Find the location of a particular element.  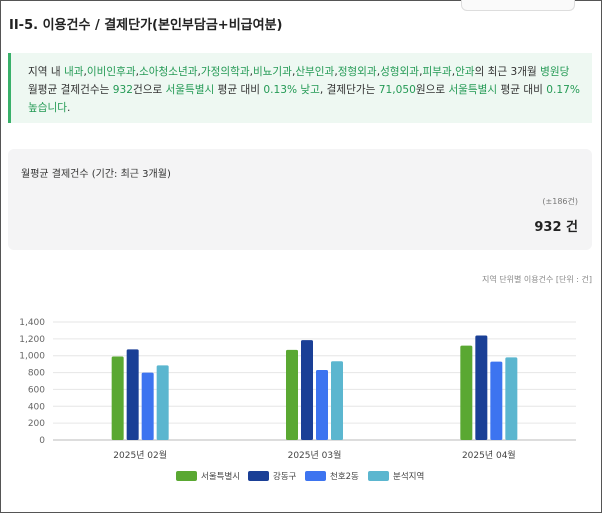

summary-highlight: 0.17% 높습니다 is located at coordinates (304, 99).